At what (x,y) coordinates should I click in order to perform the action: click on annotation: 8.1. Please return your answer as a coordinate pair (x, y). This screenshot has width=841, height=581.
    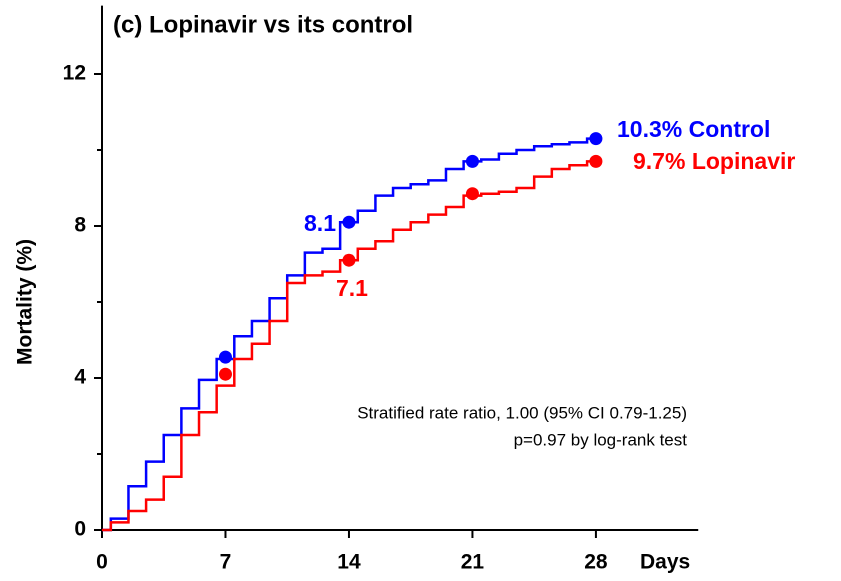
    Looking at the image, I should click on (320, 223).